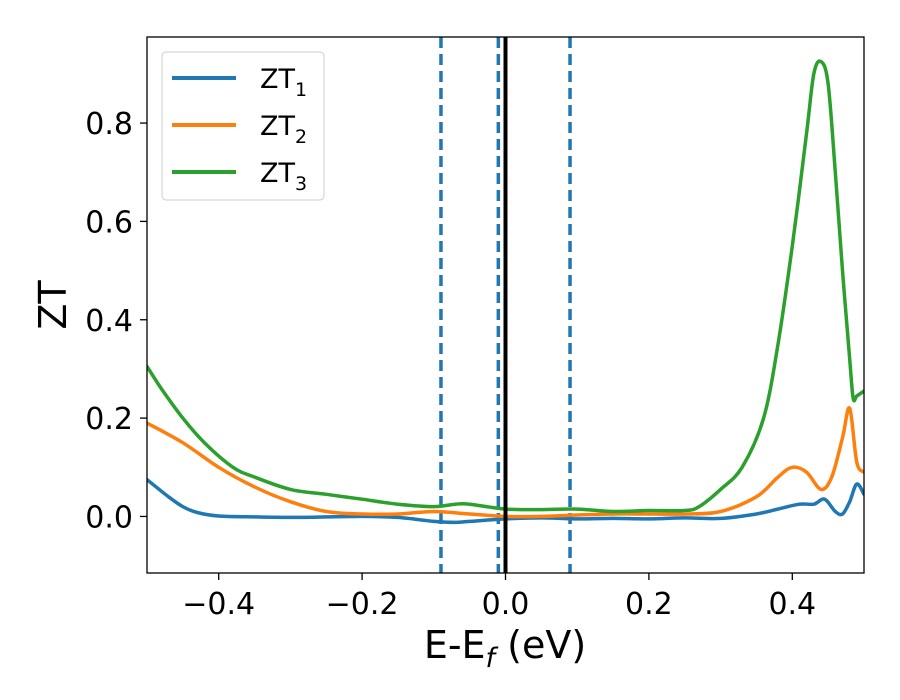  What do you see at coordinates (109, 419) in the screenshot?
I see `y-tick-label: 0.2` at bounding box center [109, 419].